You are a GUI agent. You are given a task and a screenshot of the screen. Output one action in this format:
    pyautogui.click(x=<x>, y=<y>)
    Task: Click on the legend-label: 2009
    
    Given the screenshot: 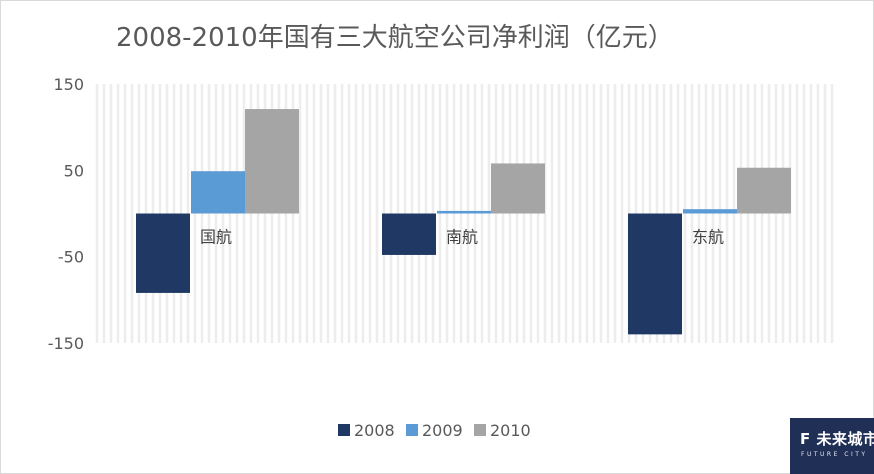 What is the action you would take?
    pyautogui.click(x=442, y=430)
    